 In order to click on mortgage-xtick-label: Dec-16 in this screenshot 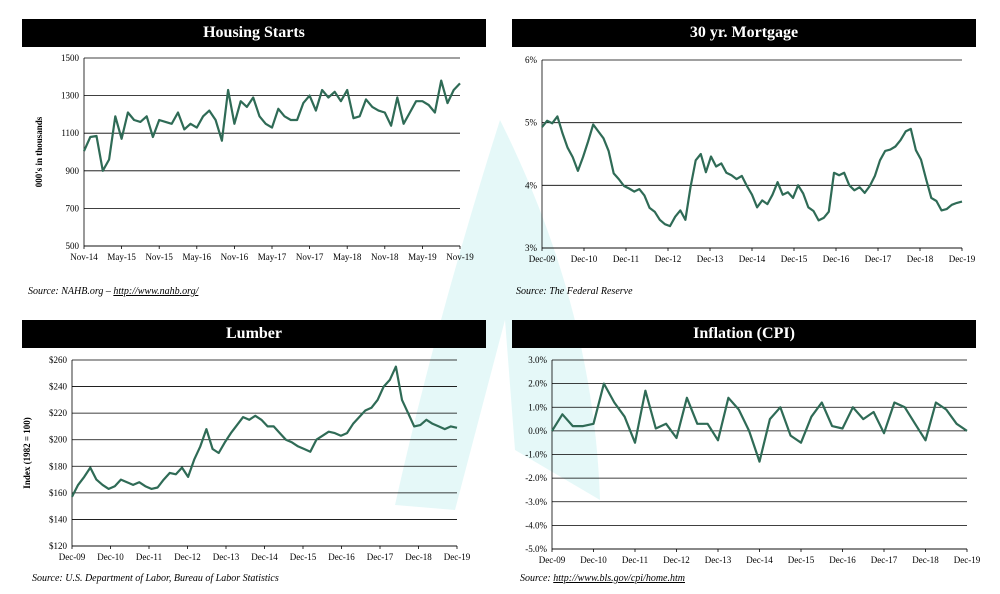, I will do `click(836, 259)`.